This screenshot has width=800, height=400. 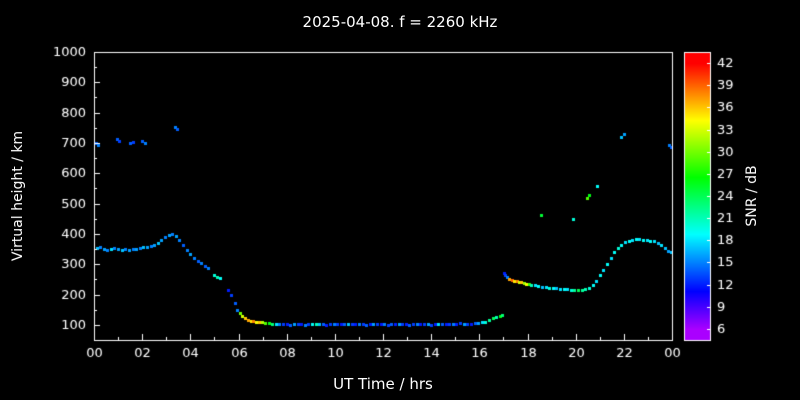 What do you see at coordinates (752, 196) in the screenshot?
I see `colorbar-label: SNR / dB` at bounding box center [752, 196].